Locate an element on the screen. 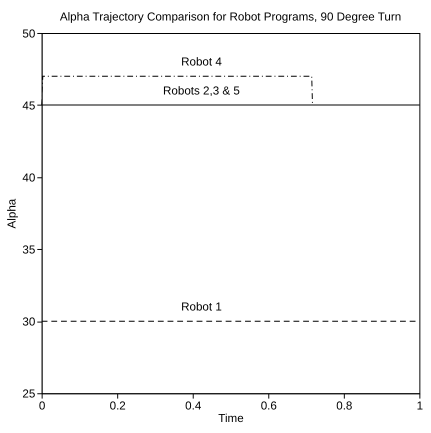 This screenshot has height=433, width=431. y-tick-label: 25 is located at coordinates (29, 394).